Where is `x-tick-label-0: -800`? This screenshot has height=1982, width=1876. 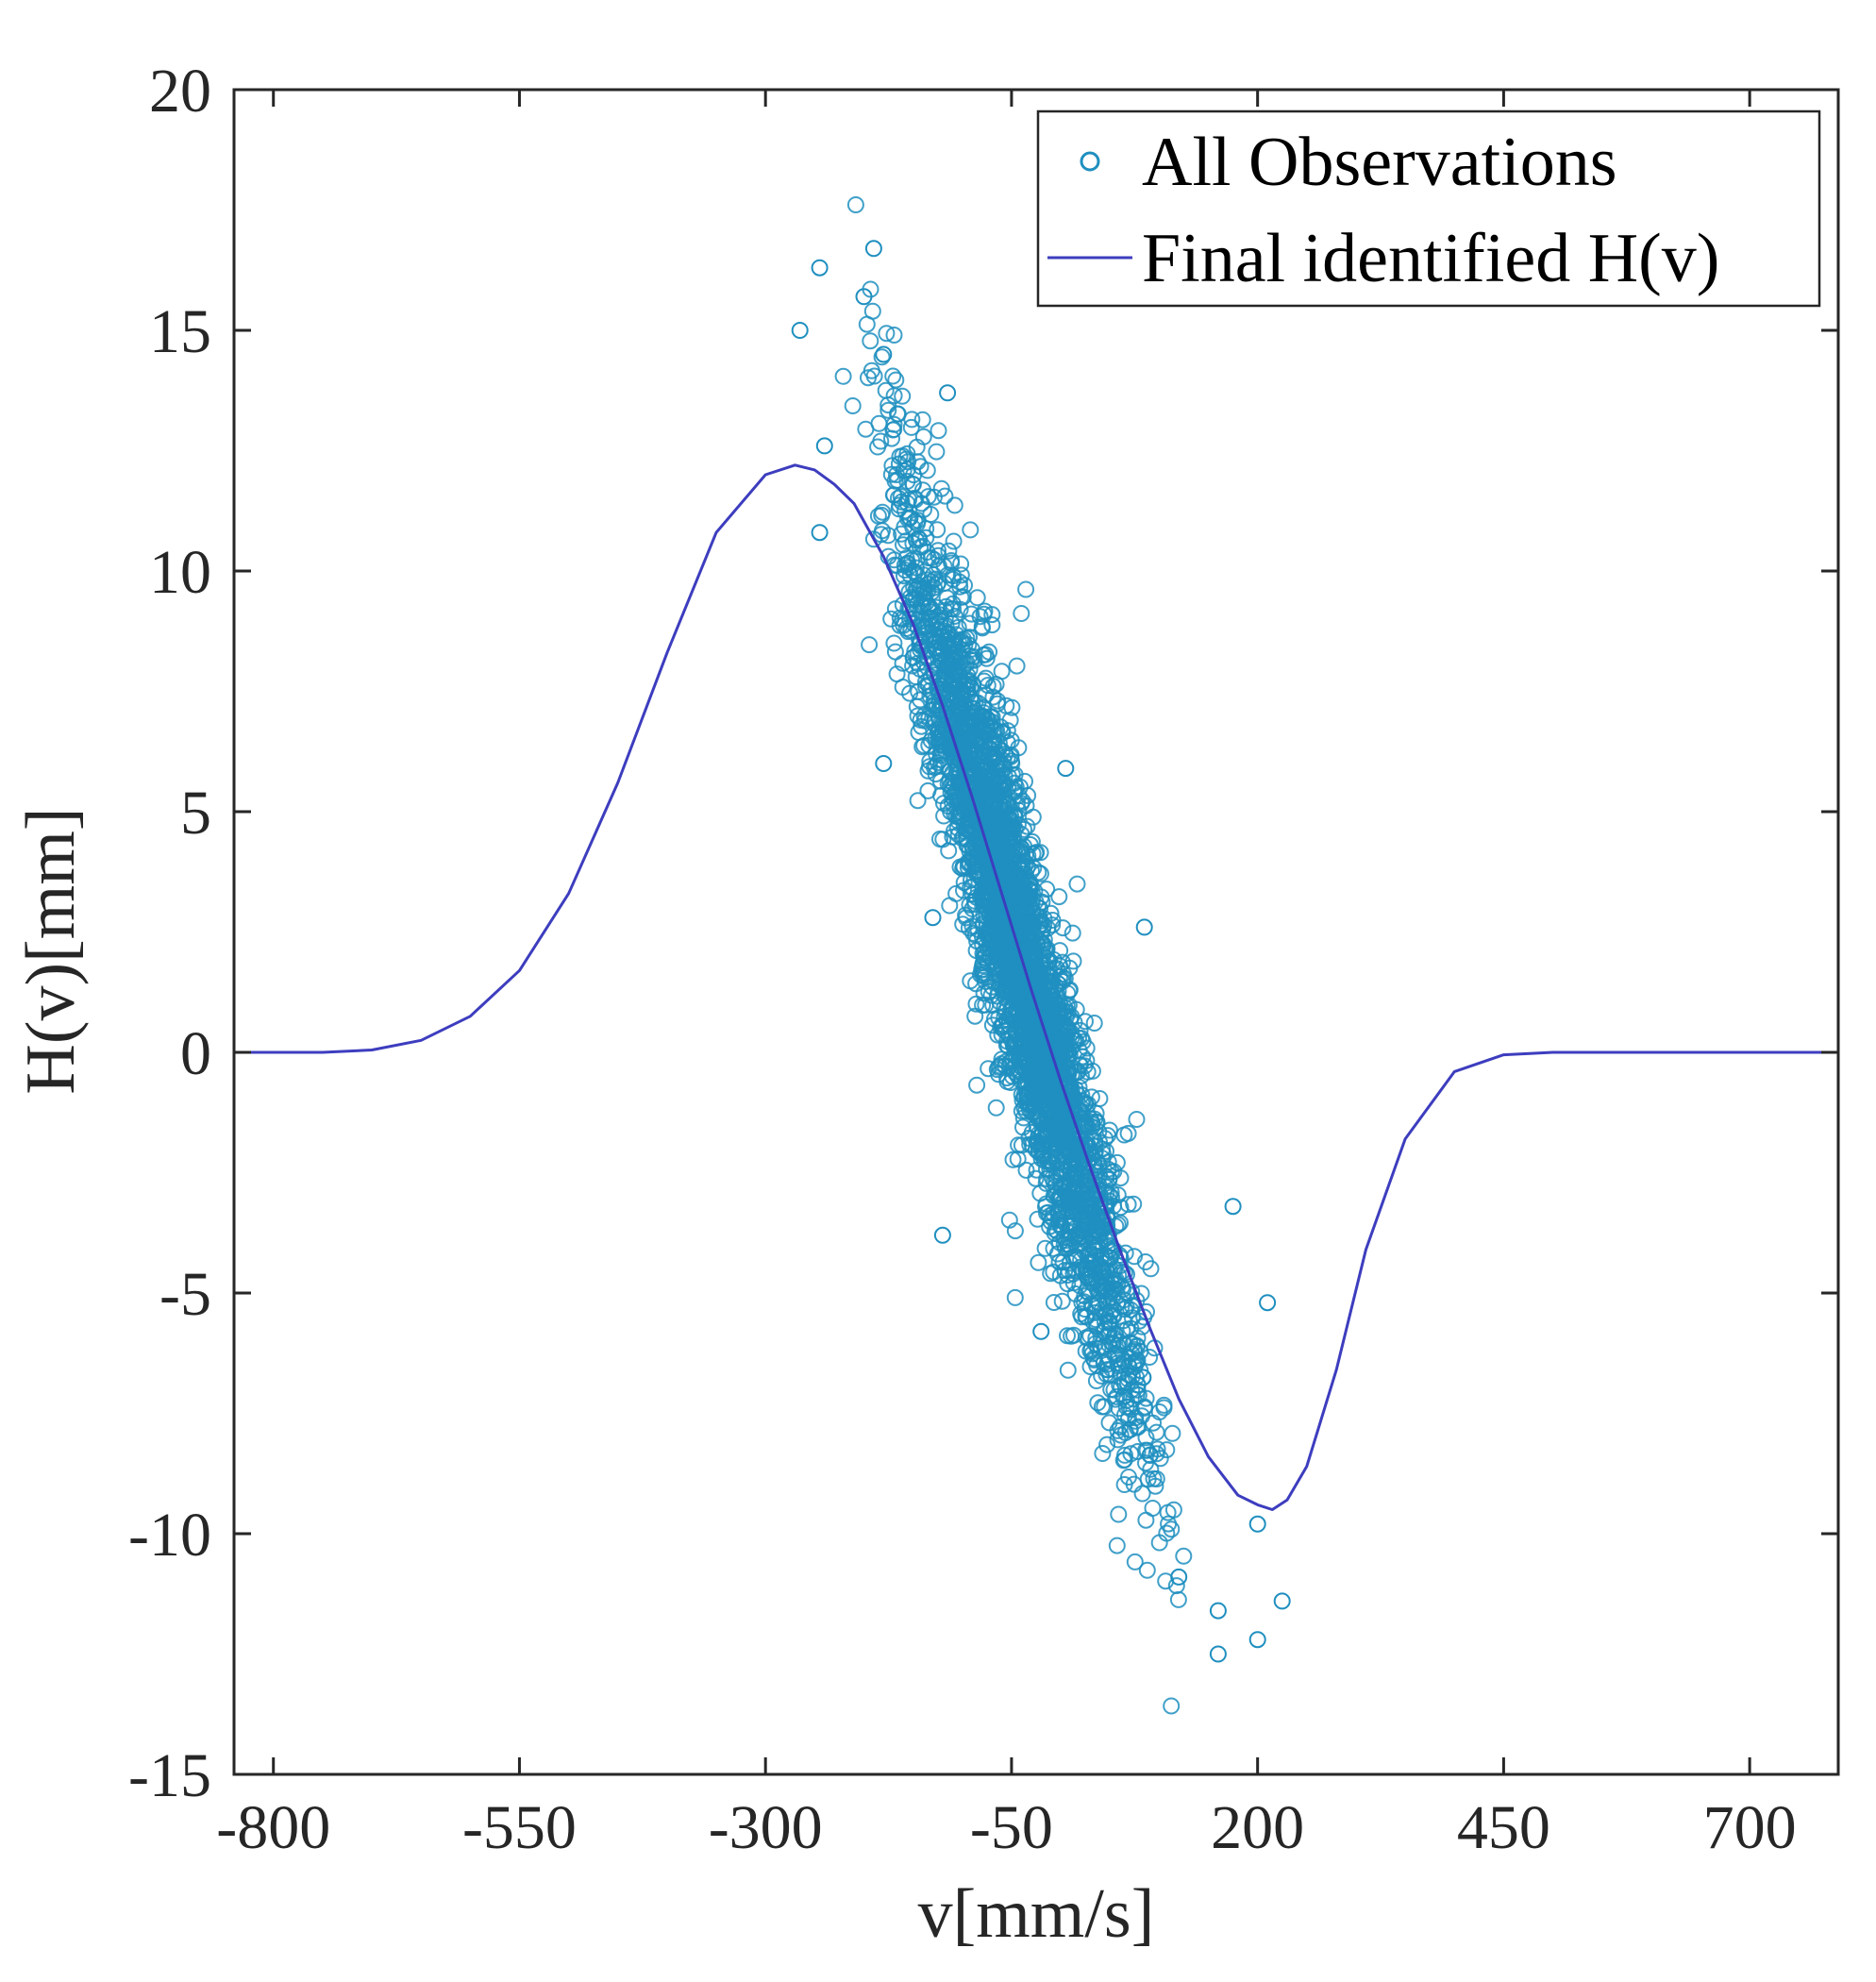
x-tick-label-0: -800 is located at coordinates (273, 1827).